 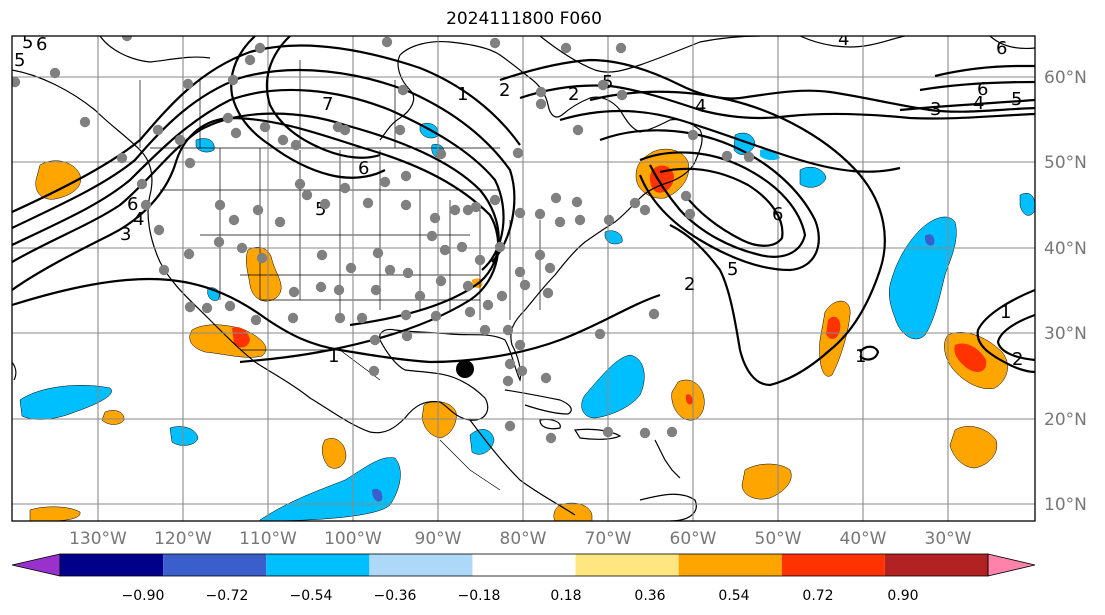 What do you see at coordinates (523, 539) in the screenshot?
I see `lon-label: 80°W` at bounding box center [523, 539].